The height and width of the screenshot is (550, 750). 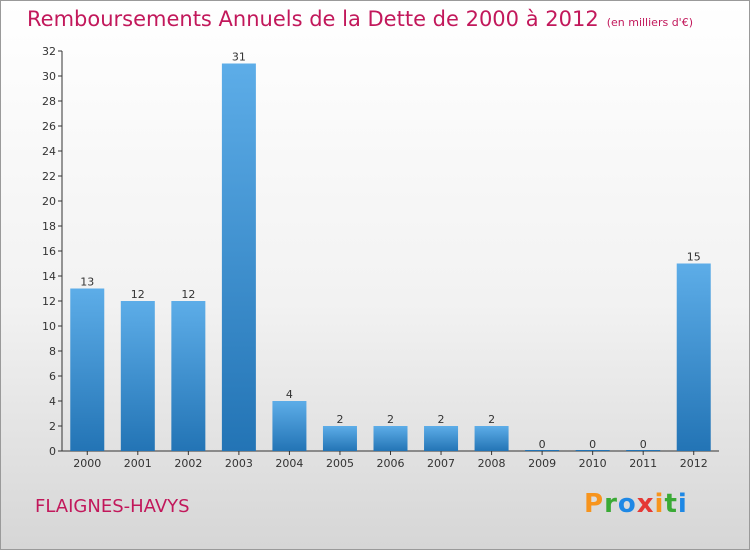 What do you see at coordinates (87, 369) in the screenshot?
I see `bar-2000` at bounding box center [87, 369].